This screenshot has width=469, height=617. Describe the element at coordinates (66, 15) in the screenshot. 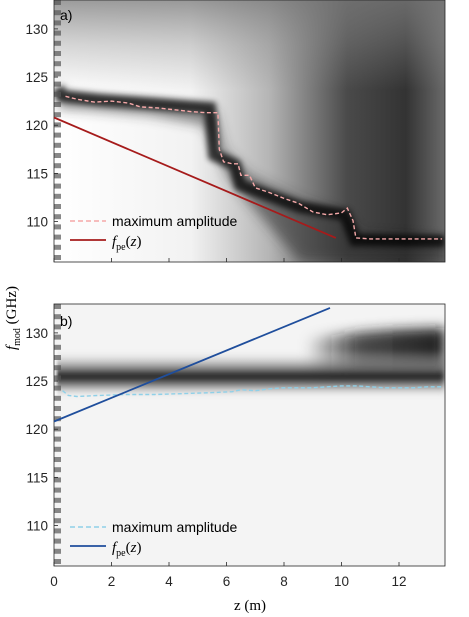

I see `panel-a-label: a)` at that location.